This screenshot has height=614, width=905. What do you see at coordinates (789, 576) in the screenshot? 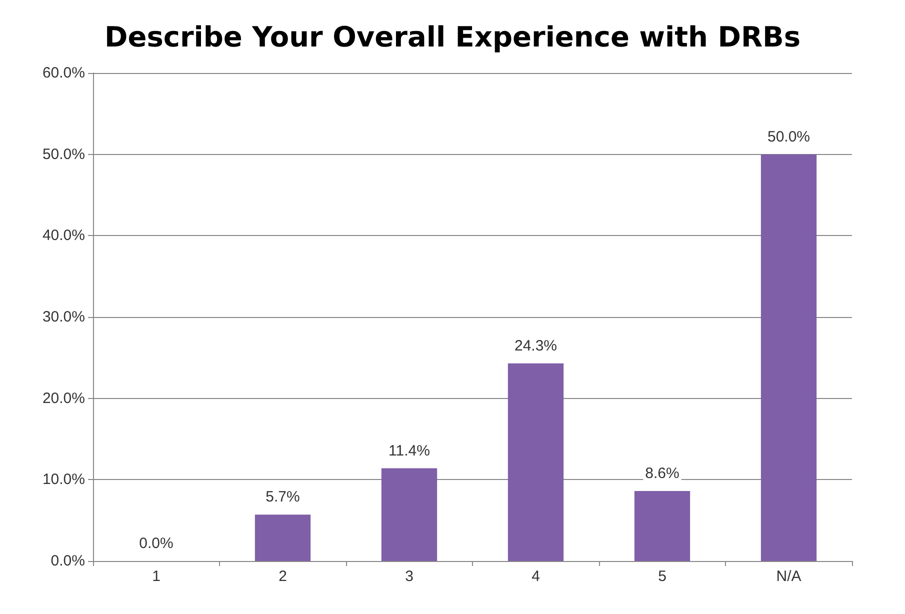
I see `x-tick-label: N/A` at bounding box center [789, 576].